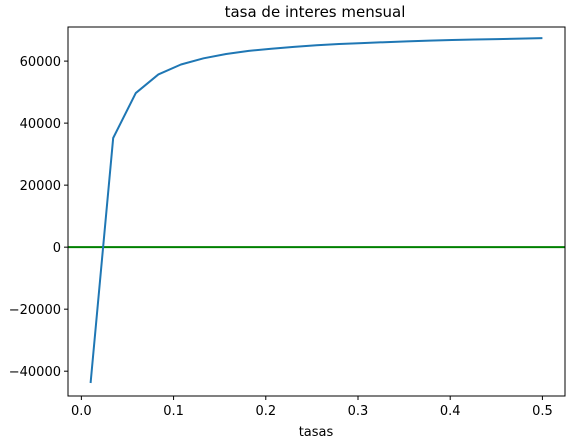 The image size is (572, 439). I want to click on chart-title: tasa de interes mensual, so click(315, 12).